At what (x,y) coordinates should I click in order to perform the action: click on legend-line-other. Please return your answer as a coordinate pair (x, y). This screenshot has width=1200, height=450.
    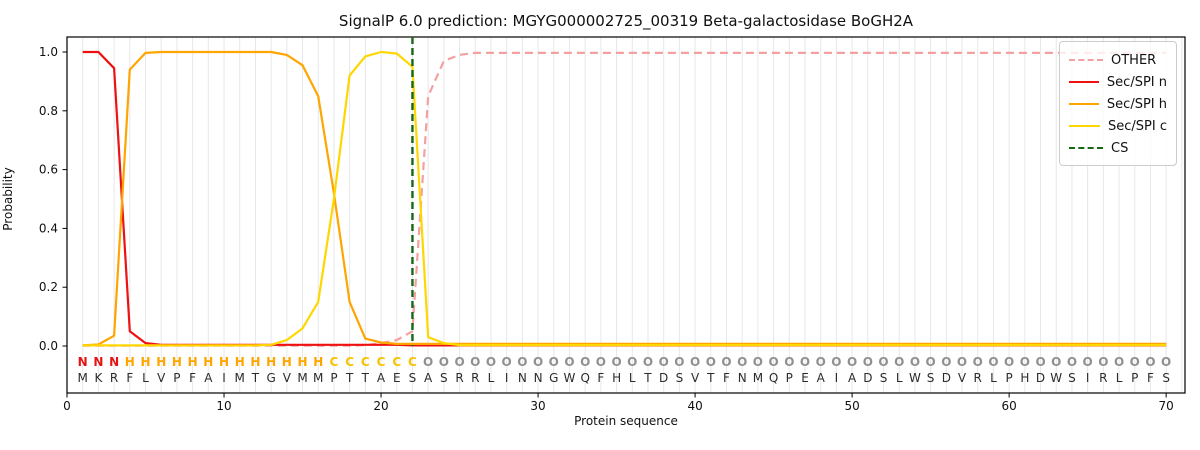
    Looking at the image, I should click on (1086, 60).